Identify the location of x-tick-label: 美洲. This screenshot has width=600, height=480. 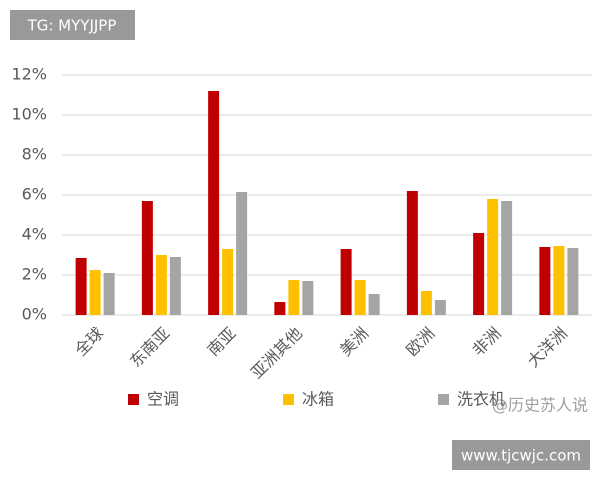
(354, 342).